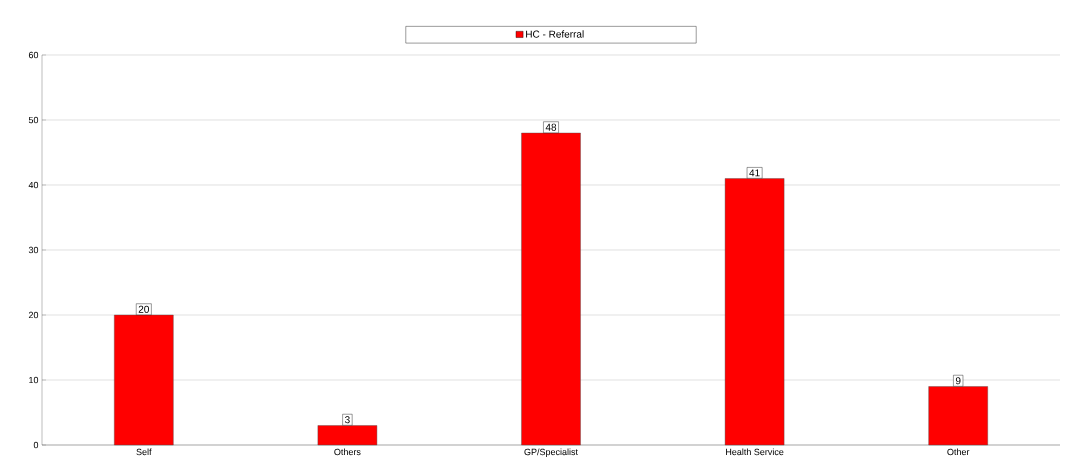 Image resolution: width=1073 pixels, height=466 pixels. I want to click on y-tick-label: 50, so click(33, 120).